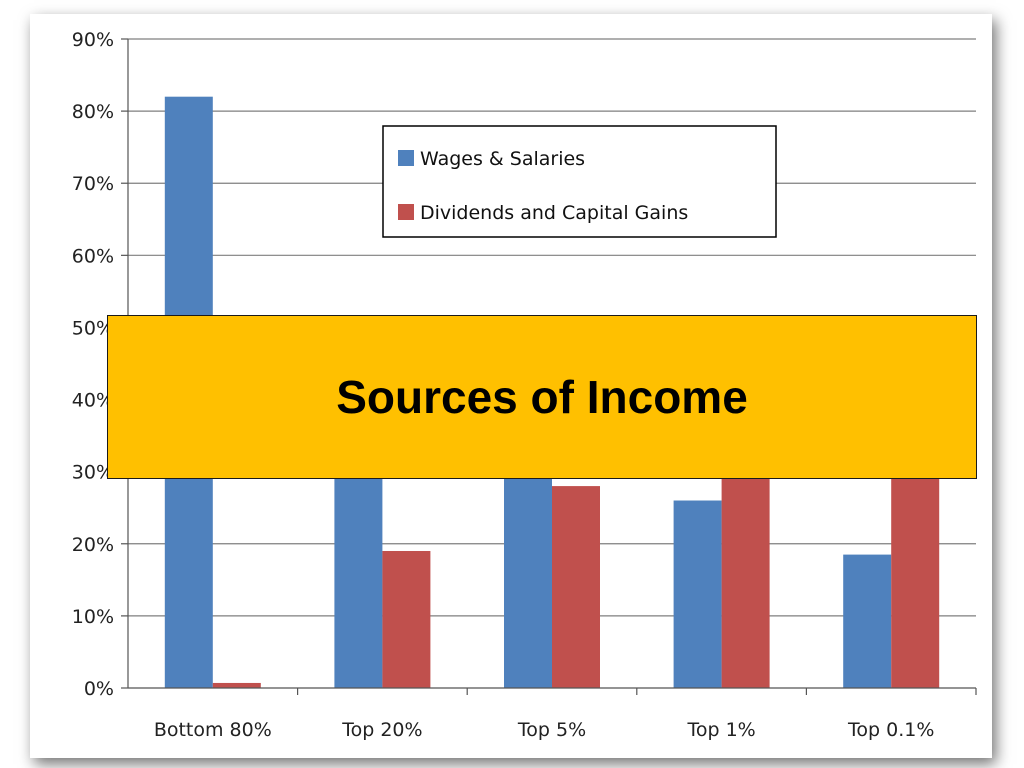  I want to click on legend-swatch-dividends, so click(406, 212).